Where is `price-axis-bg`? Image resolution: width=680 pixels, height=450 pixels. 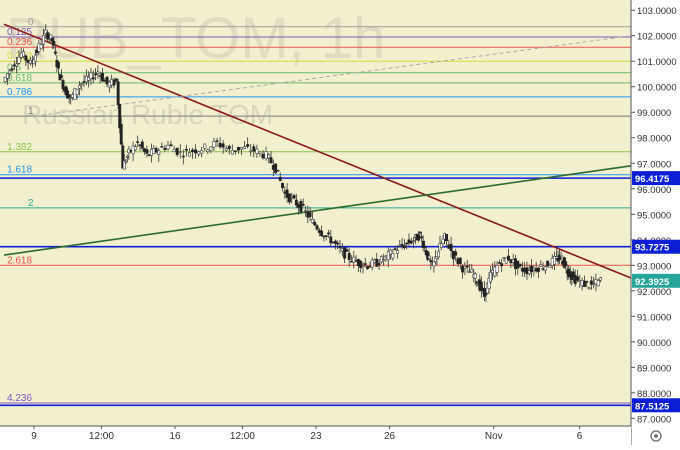
price-axis-bg is located at coordinates (655, 222).